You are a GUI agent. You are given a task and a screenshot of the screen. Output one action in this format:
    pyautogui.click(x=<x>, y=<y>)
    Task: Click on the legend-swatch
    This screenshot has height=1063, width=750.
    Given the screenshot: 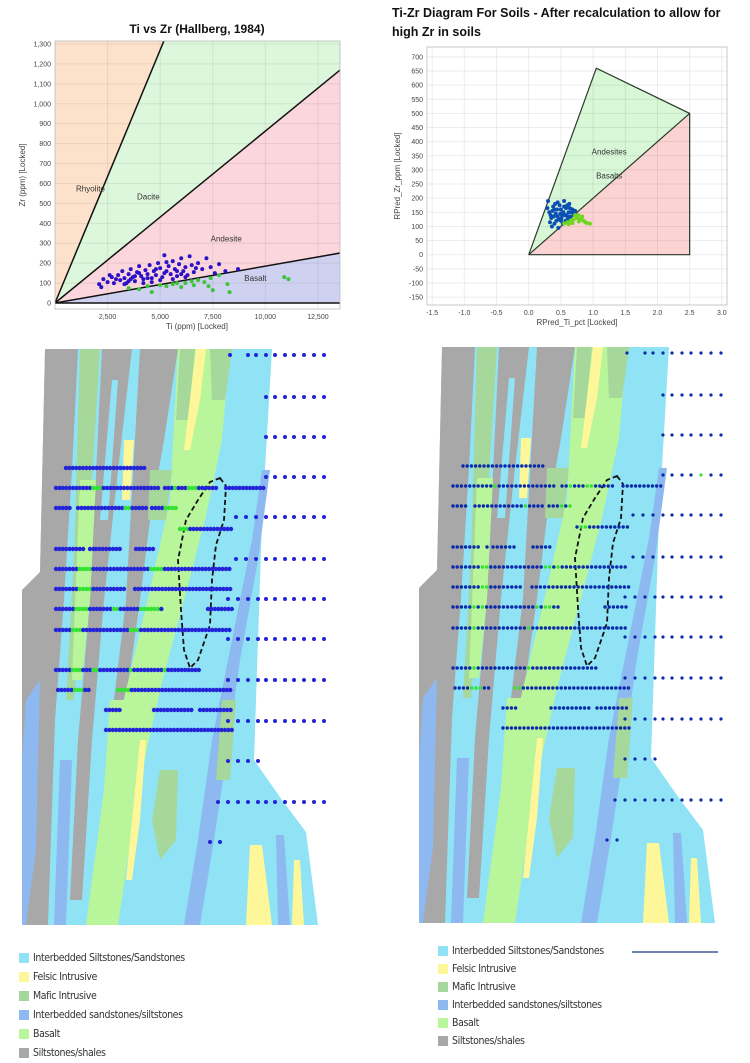 What is the action you would take?
    pyautogui.click(x=443, y=951)
    